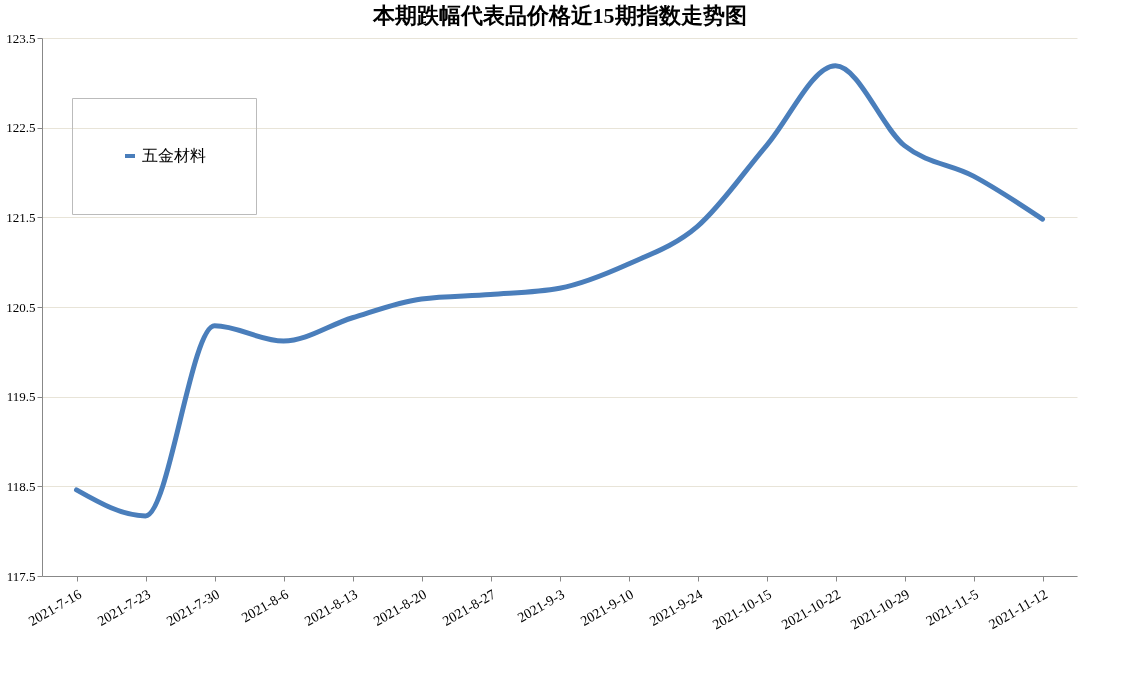 Image resolution: width=1133 pixels, height=681 pixels. I want to click on legend-label: 五金材料, so click(174, 155).